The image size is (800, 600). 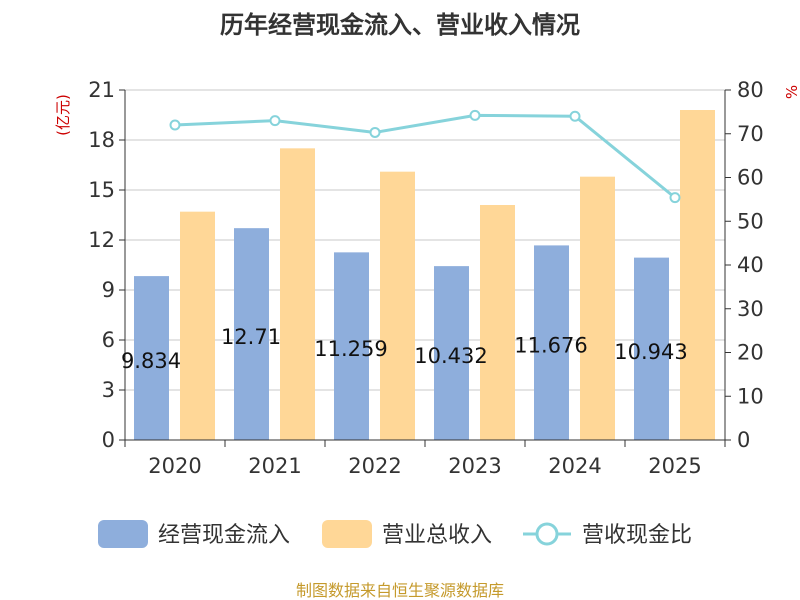 I want to click on data-label-cash-inflow-2022: 11.259, so click(x=350, y=349).